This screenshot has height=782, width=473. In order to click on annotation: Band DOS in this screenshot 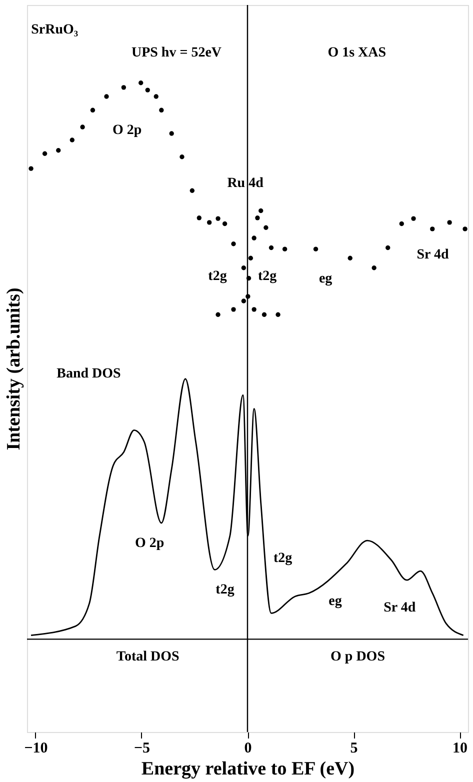, I will do `click(89, 374)`.